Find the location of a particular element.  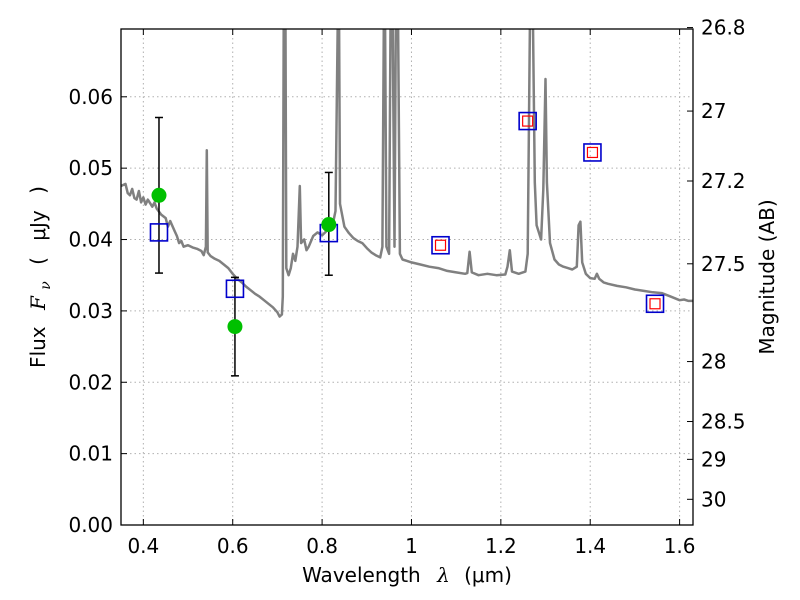

y-axis-label: Flux F ν ( μJy ) is located at coordinates (40, 277).